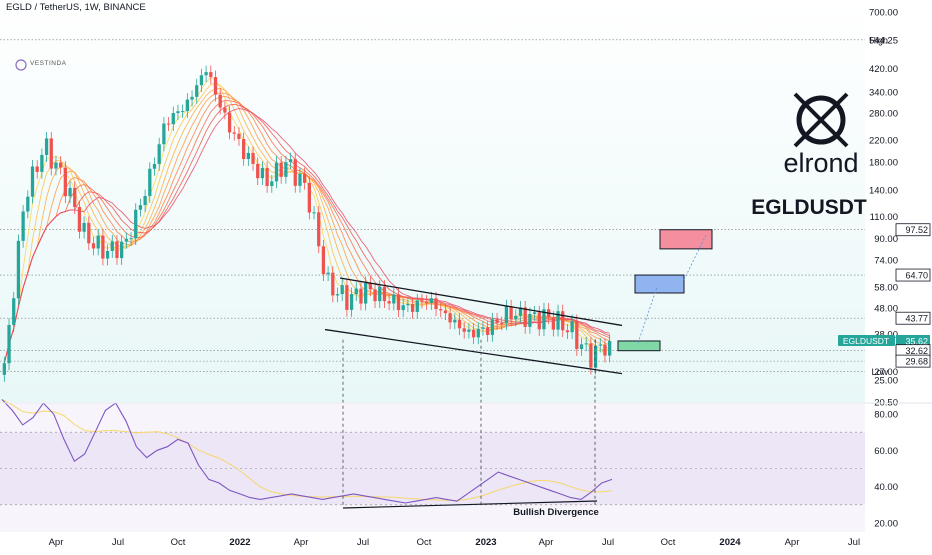 The width and height of the screenshot is (932, 555). Describe the element at coordinates (916, 362) in the screenshot. I see `price-badge-label: 29.68` at that location.